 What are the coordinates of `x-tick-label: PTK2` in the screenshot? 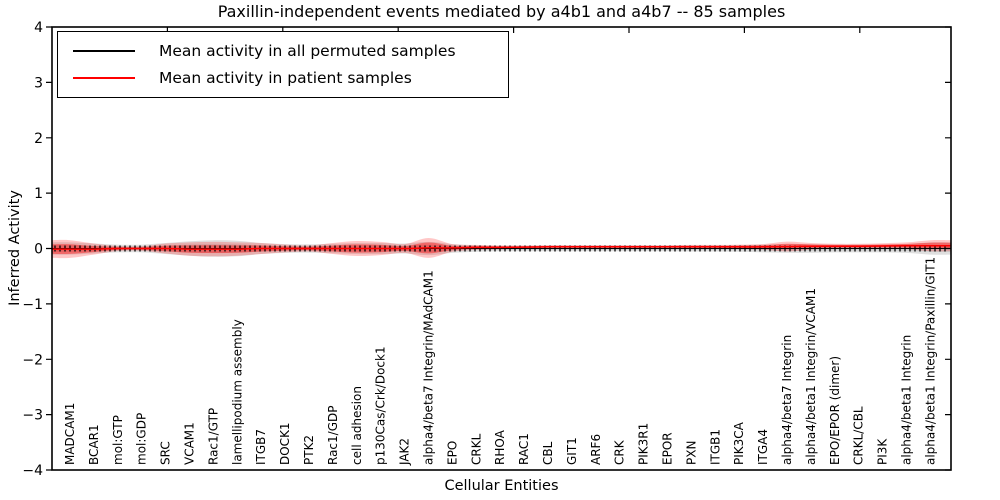 It's located at (309, 450).